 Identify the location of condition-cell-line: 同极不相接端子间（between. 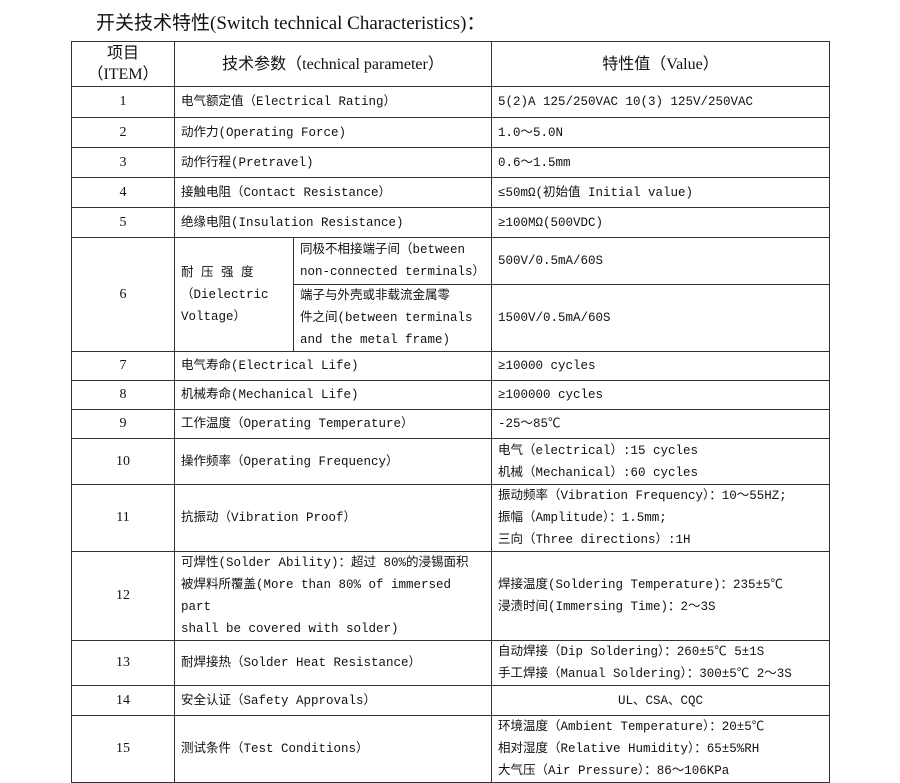
(383, 250).